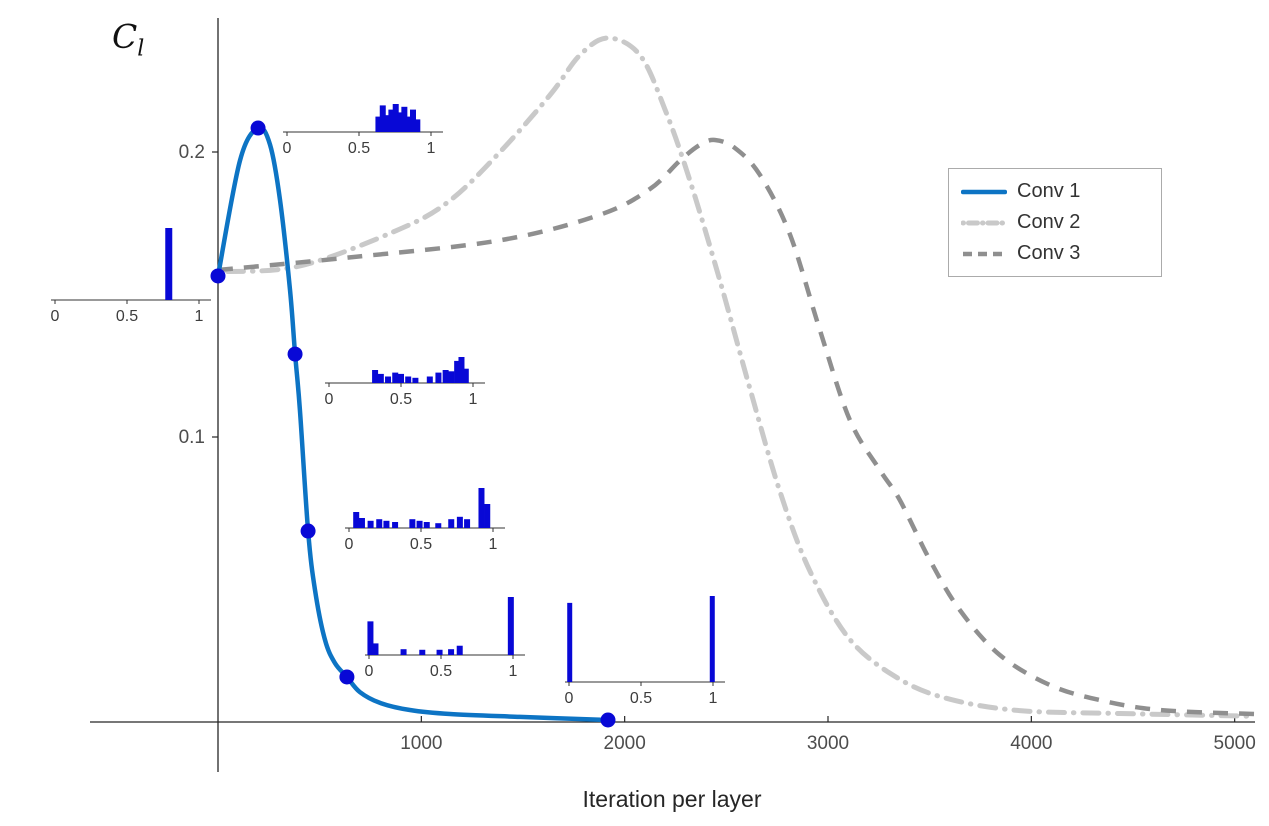 The height and width of the screenshot is (826, 1269). Describe the element at coordinates (672, 799) in the screenshot. I see `x-axis-label: Iteration per layer` at that location.